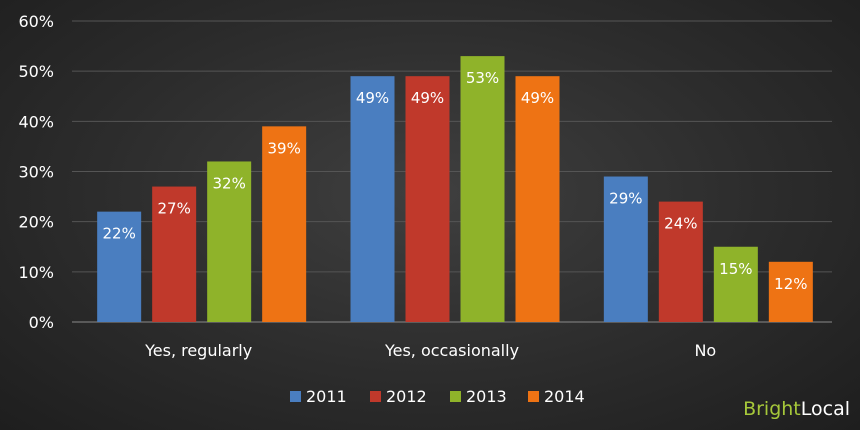 This screenshot has height=430, width=860. Describe the element at coordinates (326, 396) in the screenshot. I see `legend-label: 2011` at that location.